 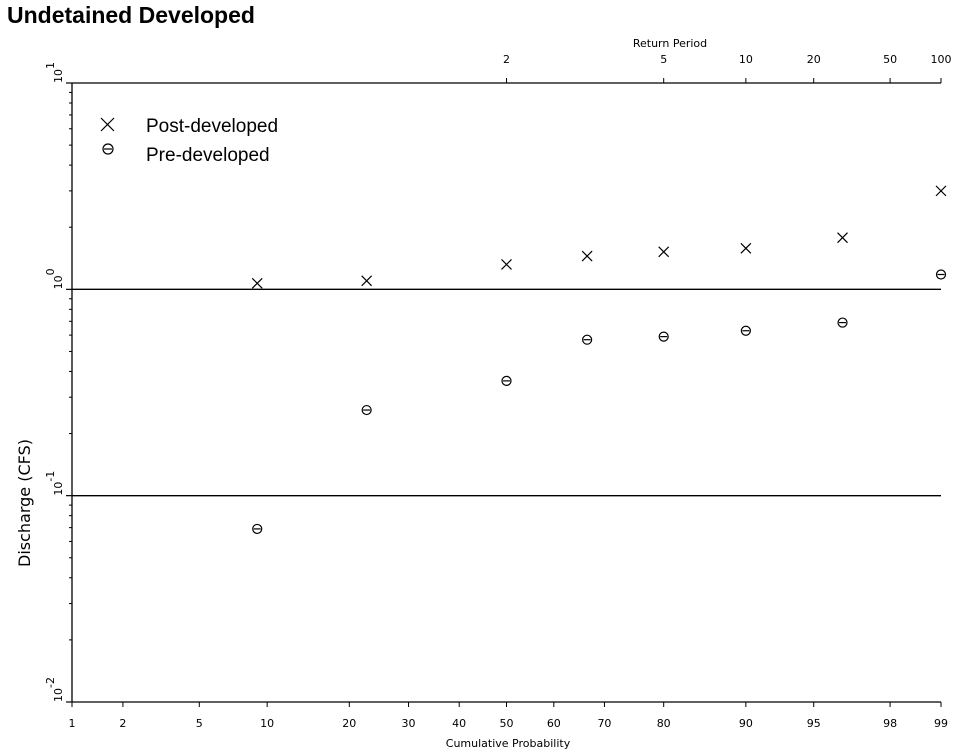 I want to click on return-period-label: 2, so click(x=506, y=59).